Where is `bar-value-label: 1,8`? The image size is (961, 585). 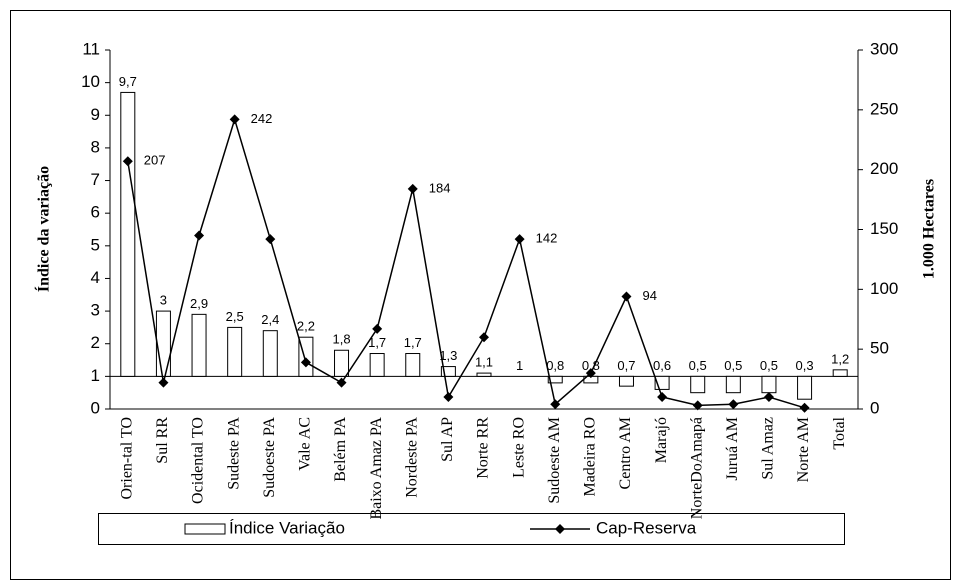 bar-value-label: 1,8 is located at coordinates (341, 339).